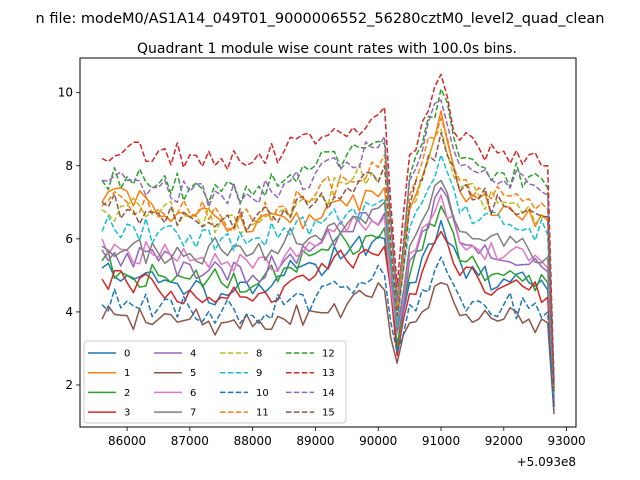  Describe the element at coordinates (546, 462) in the screenshot. I see `x-axis-offset-label: +5.093e8` at that location.